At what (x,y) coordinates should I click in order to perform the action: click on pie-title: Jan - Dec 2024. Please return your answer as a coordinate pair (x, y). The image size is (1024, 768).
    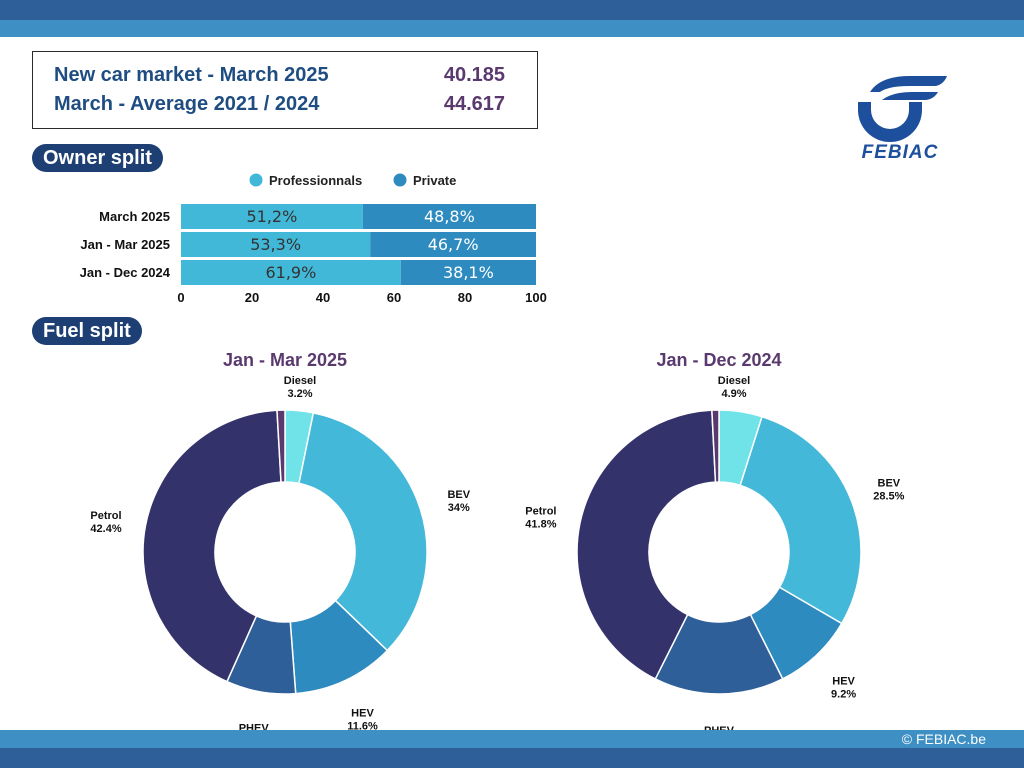
    Looking at the image, I should click on (718, 360).